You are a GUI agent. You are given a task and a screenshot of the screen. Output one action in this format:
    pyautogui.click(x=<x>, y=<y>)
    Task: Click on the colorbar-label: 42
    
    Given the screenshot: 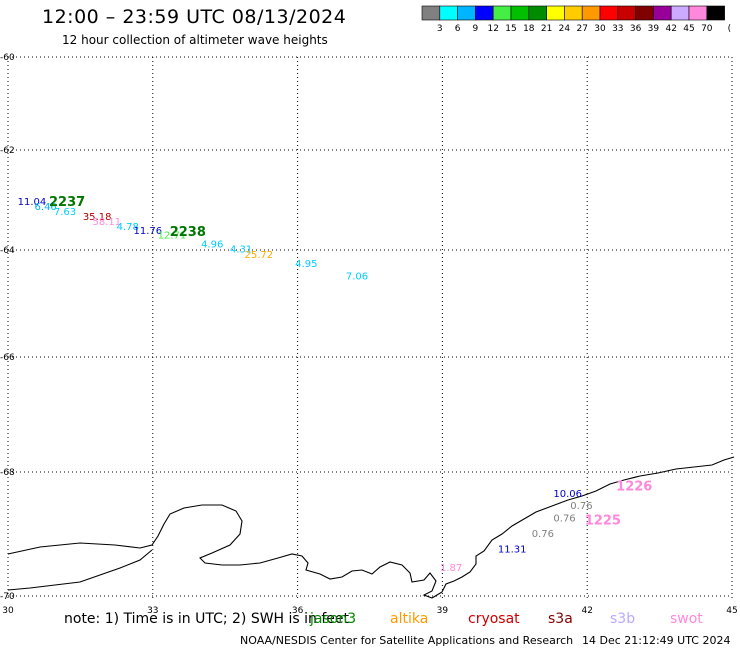 What is the action you would take?
    pyautogui.click(x=670, y=29)
    